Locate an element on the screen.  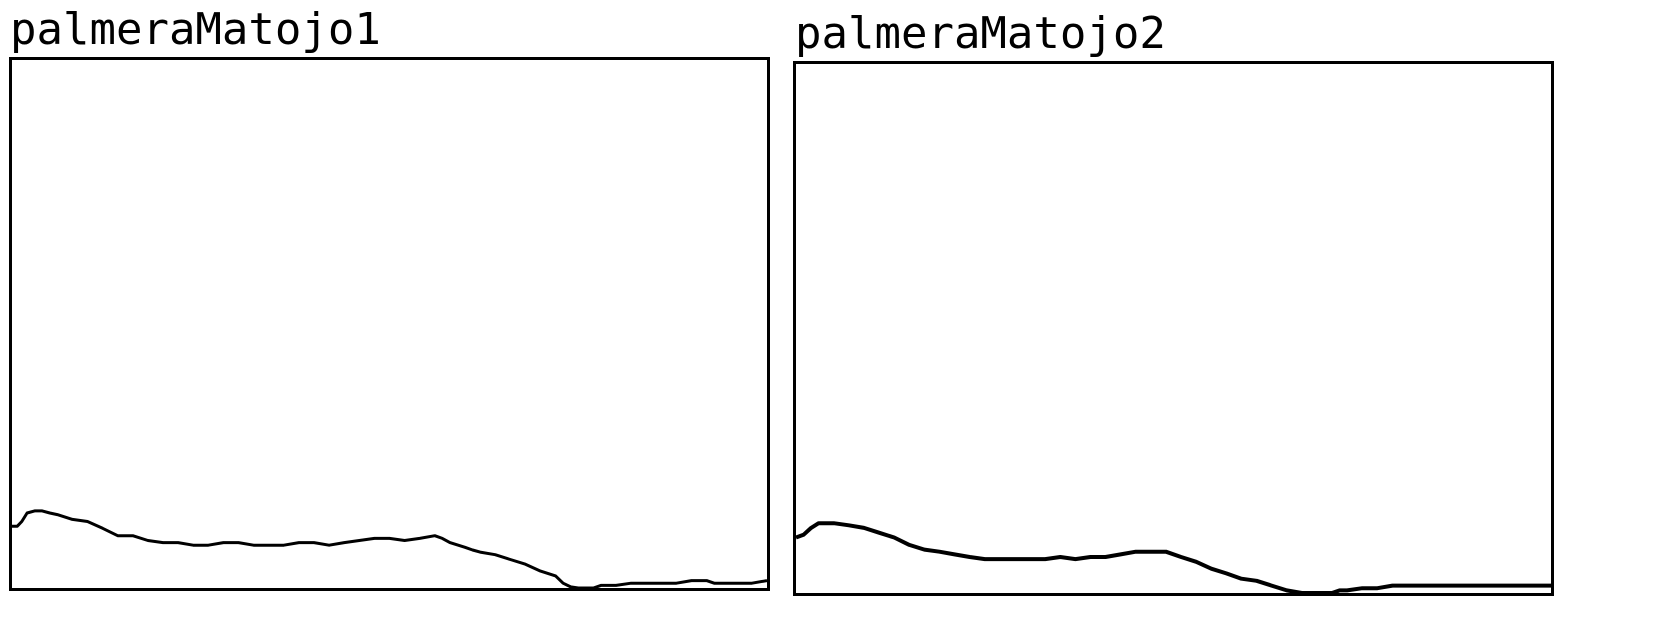
chart-title-1: palmeraMatojo1 is located at coordinates (195, 29).